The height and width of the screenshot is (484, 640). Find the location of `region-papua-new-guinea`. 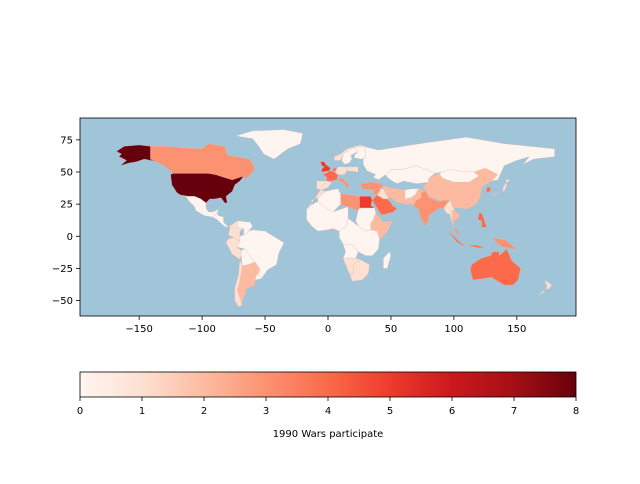

region-papua-new-guinea is located at coordinates (505, 243).